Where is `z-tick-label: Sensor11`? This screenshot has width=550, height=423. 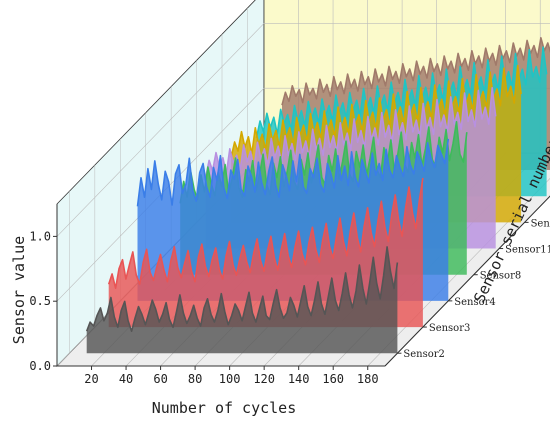 z-tick-label: Sensor11 is located at coordinates (527, 250).